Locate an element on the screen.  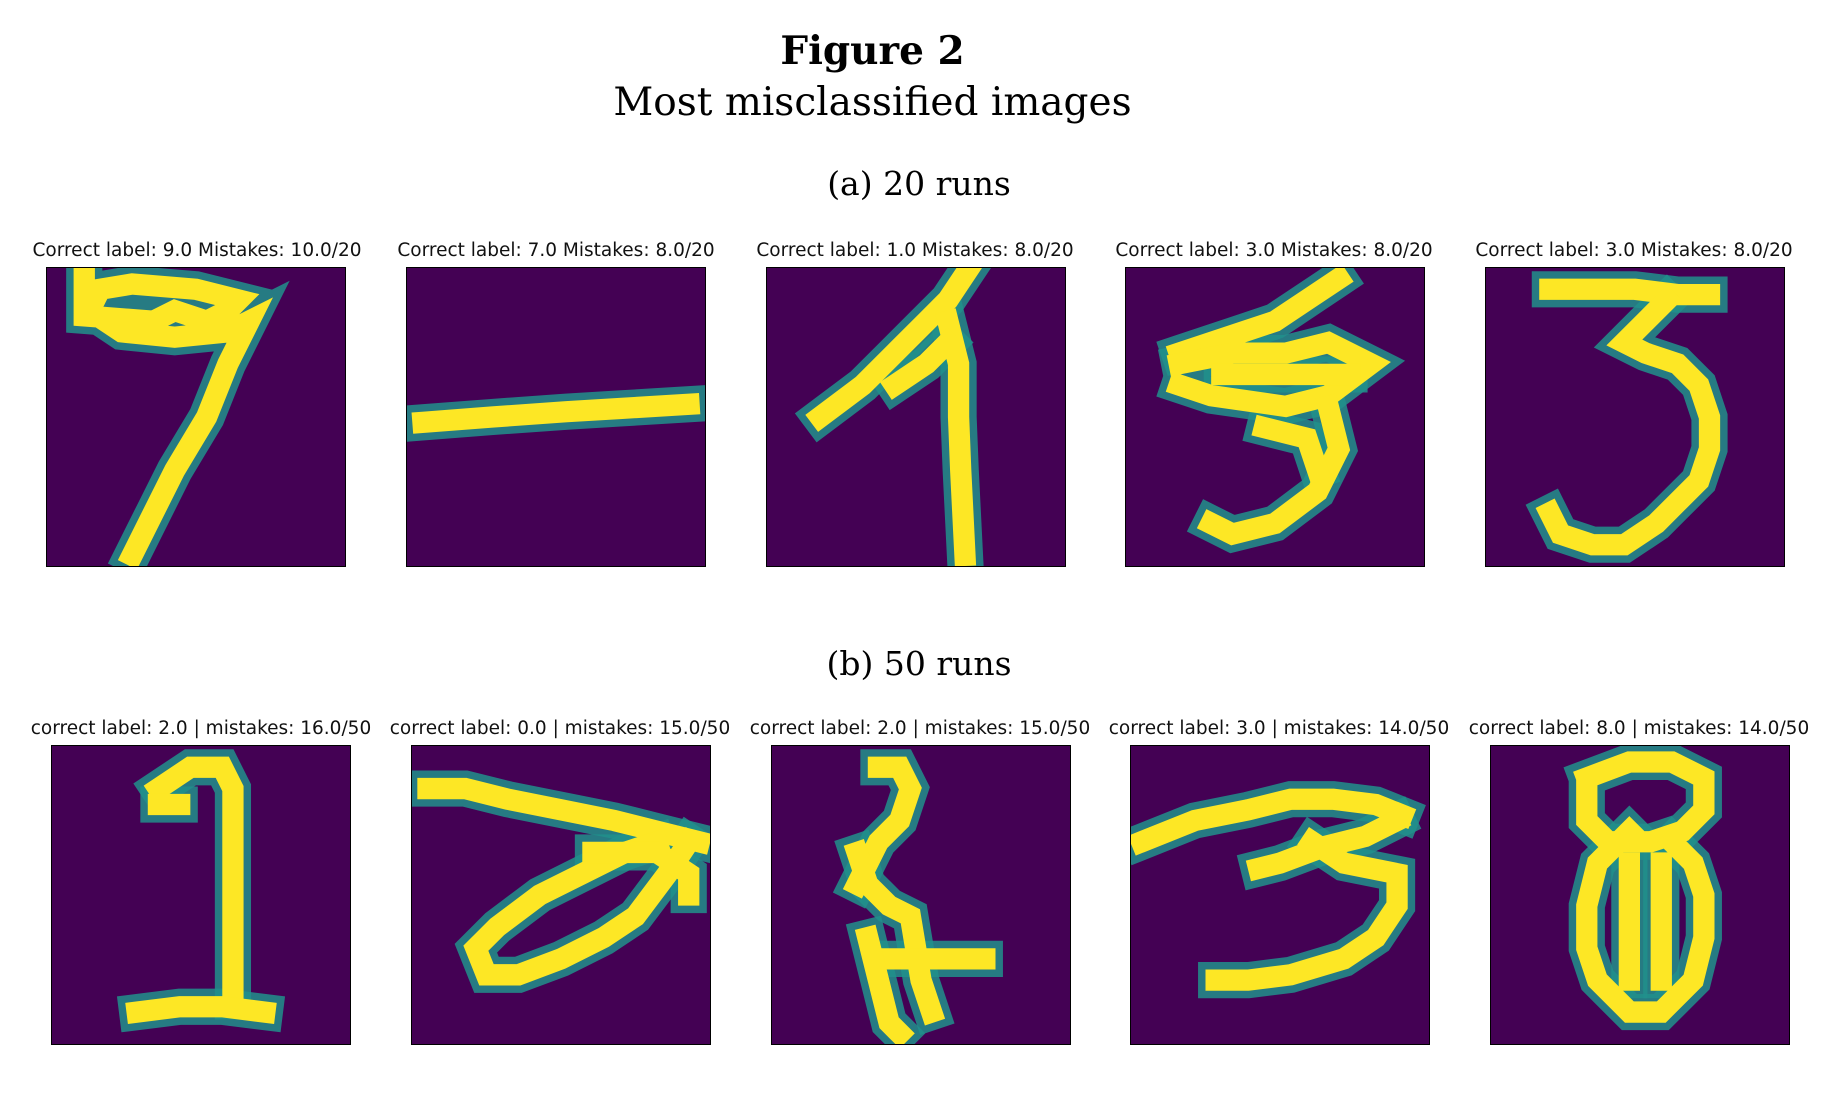
panel-a-image-2-title: Correct label: 7.0 Mistakes: 8.0/20 is located at coordinates (556, 250).